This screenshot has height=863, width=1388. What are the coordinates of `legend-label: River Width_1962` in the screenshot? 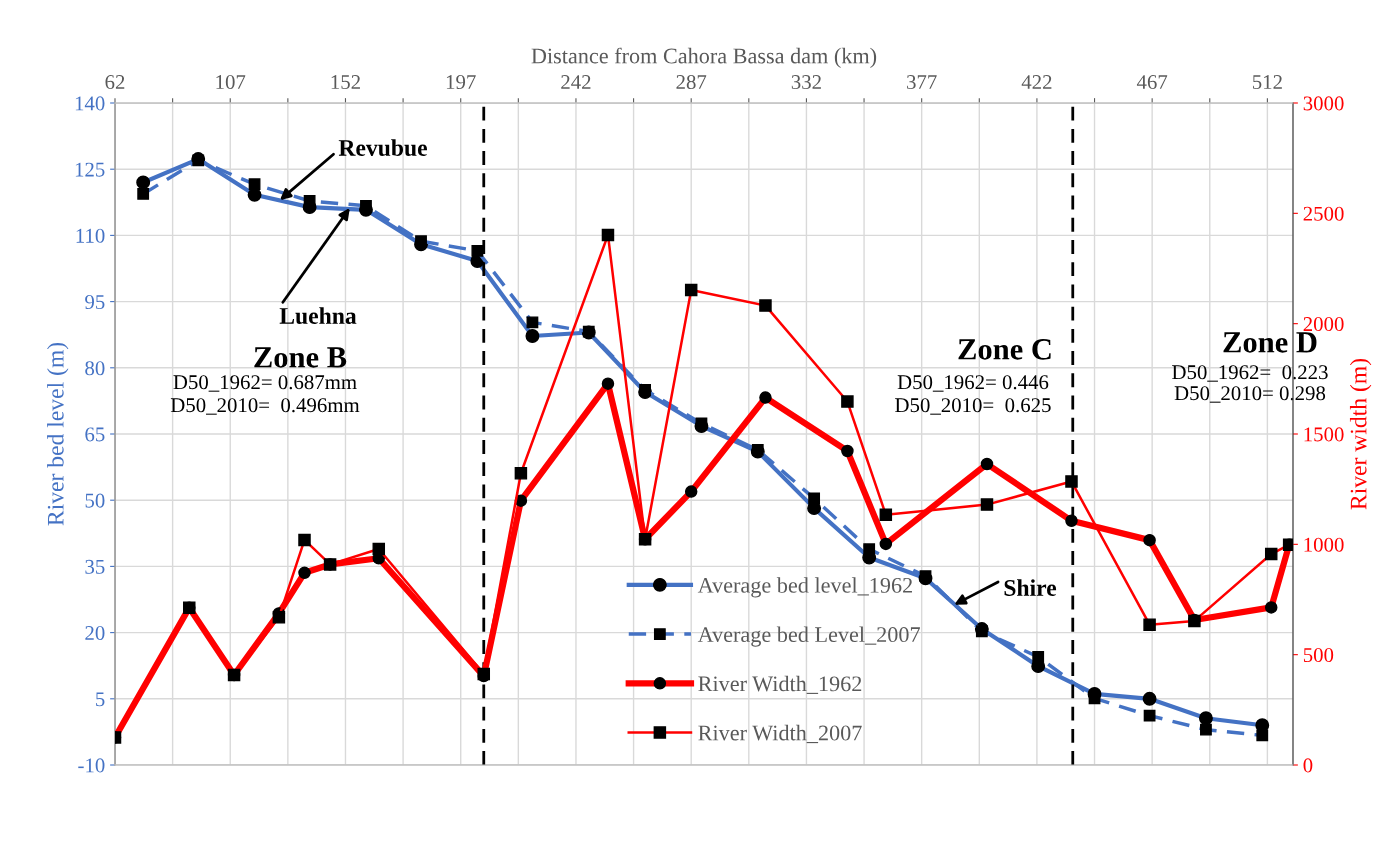 It's located at (780, 684).